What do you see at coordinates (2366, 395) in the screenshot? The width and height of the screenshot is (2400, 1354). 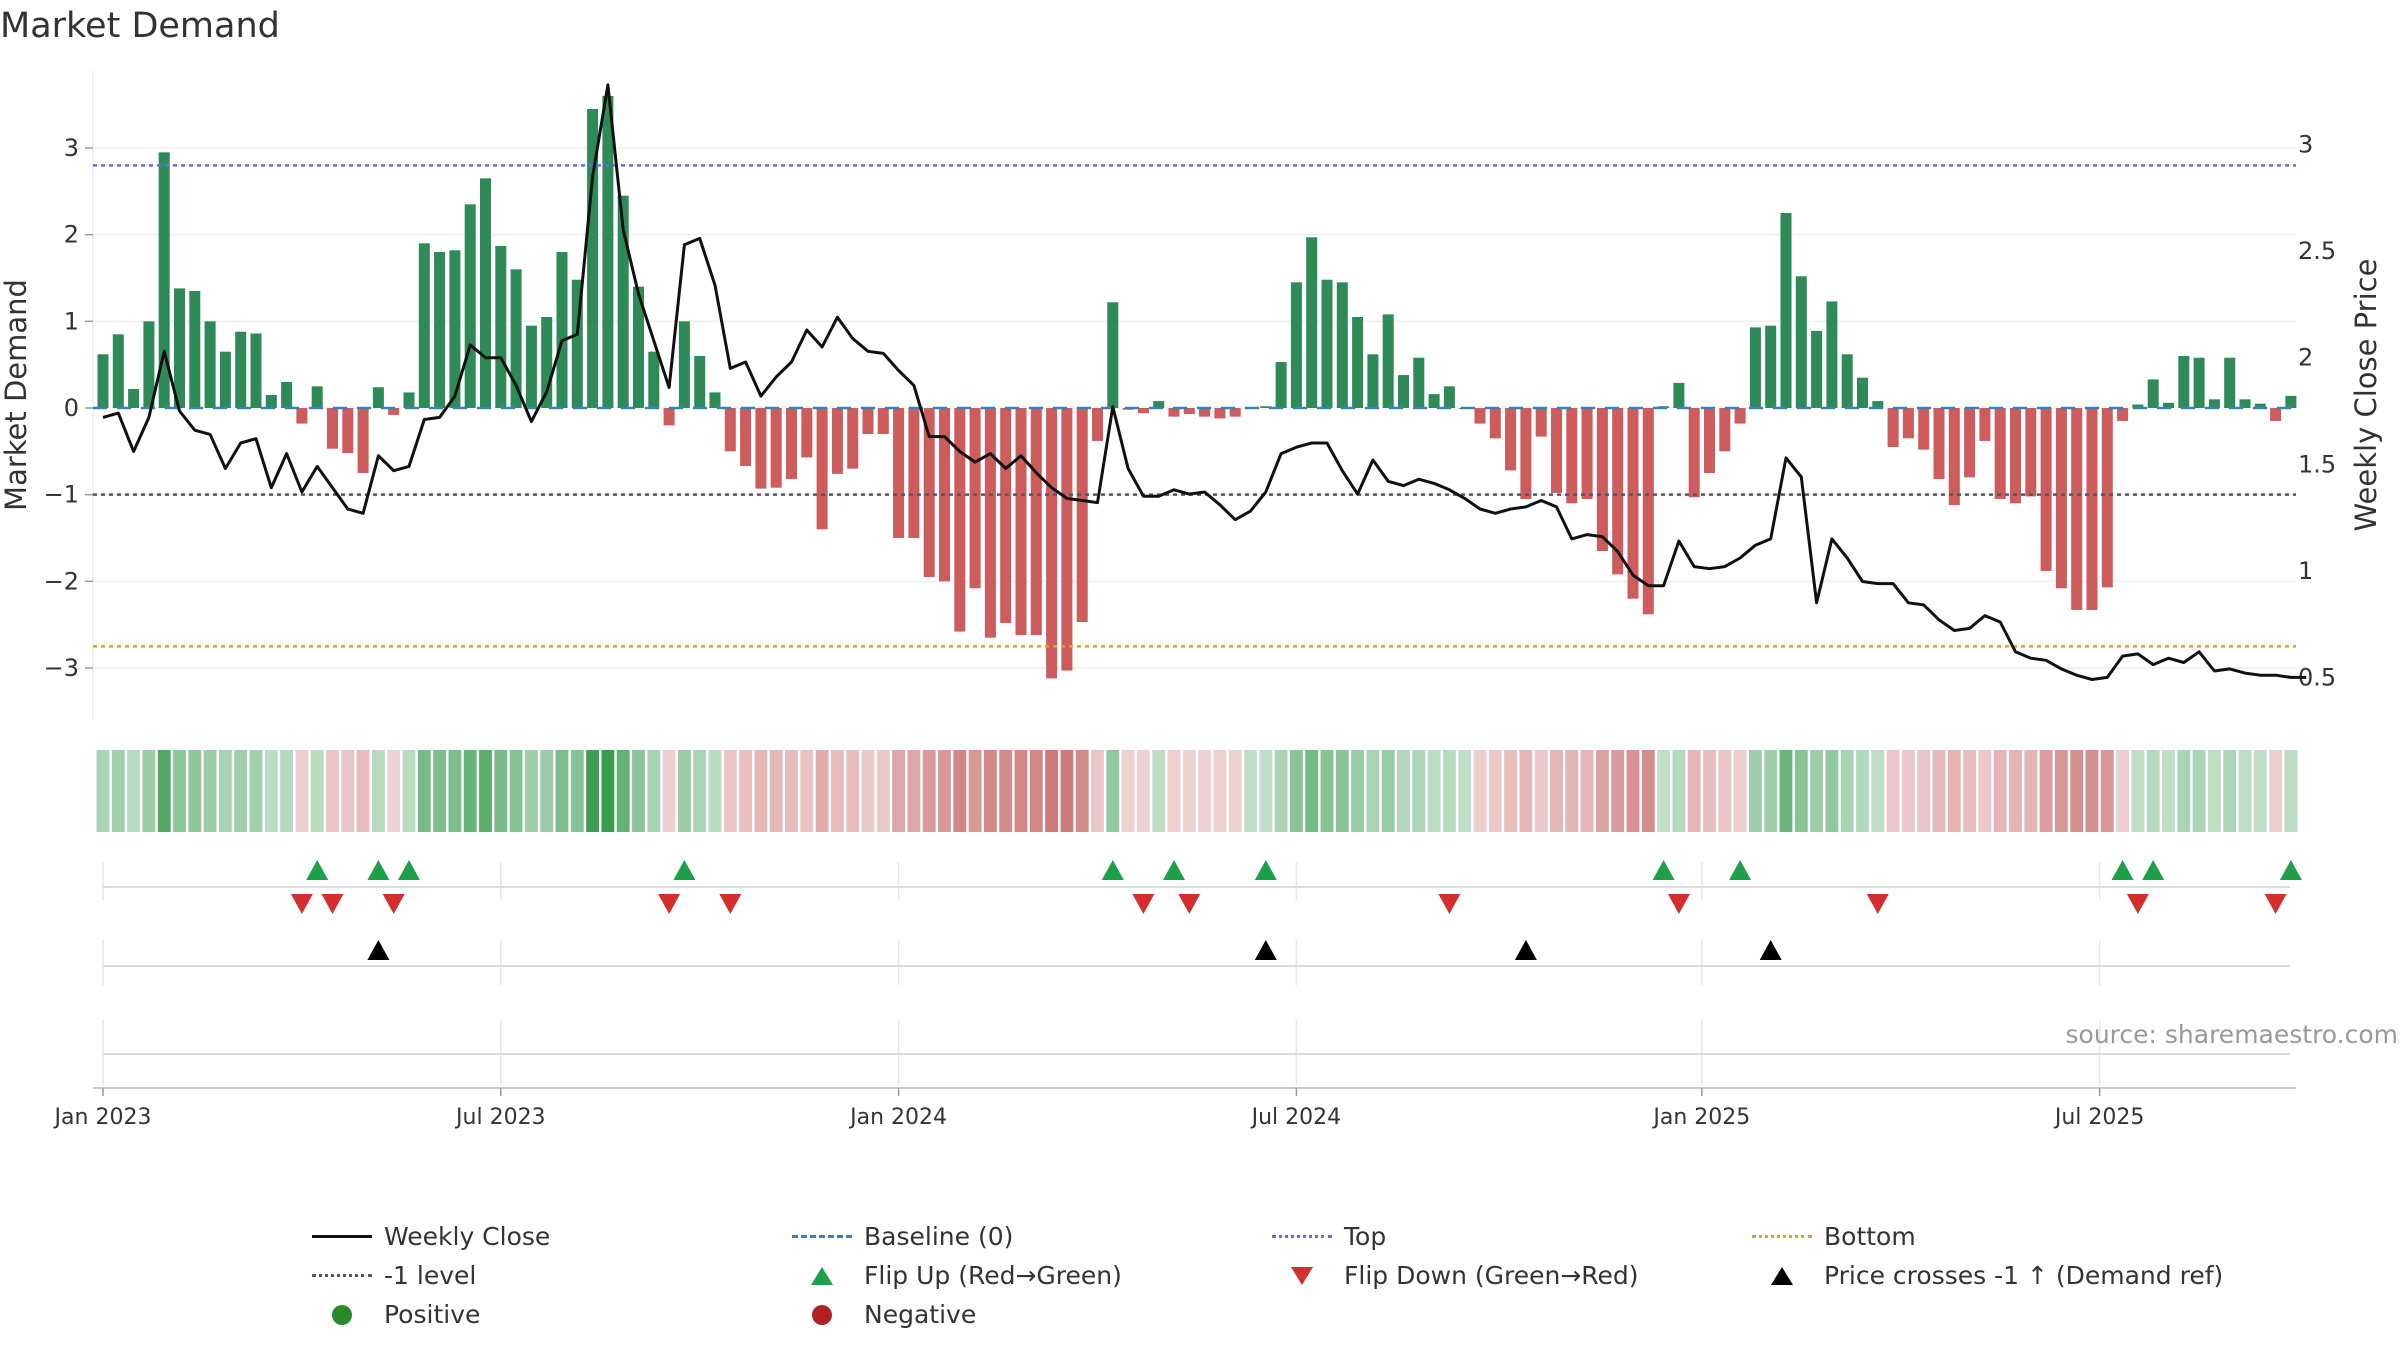 I see `y-right-axis-label: Weekly Close Price` at bounding box center [2366, 395].